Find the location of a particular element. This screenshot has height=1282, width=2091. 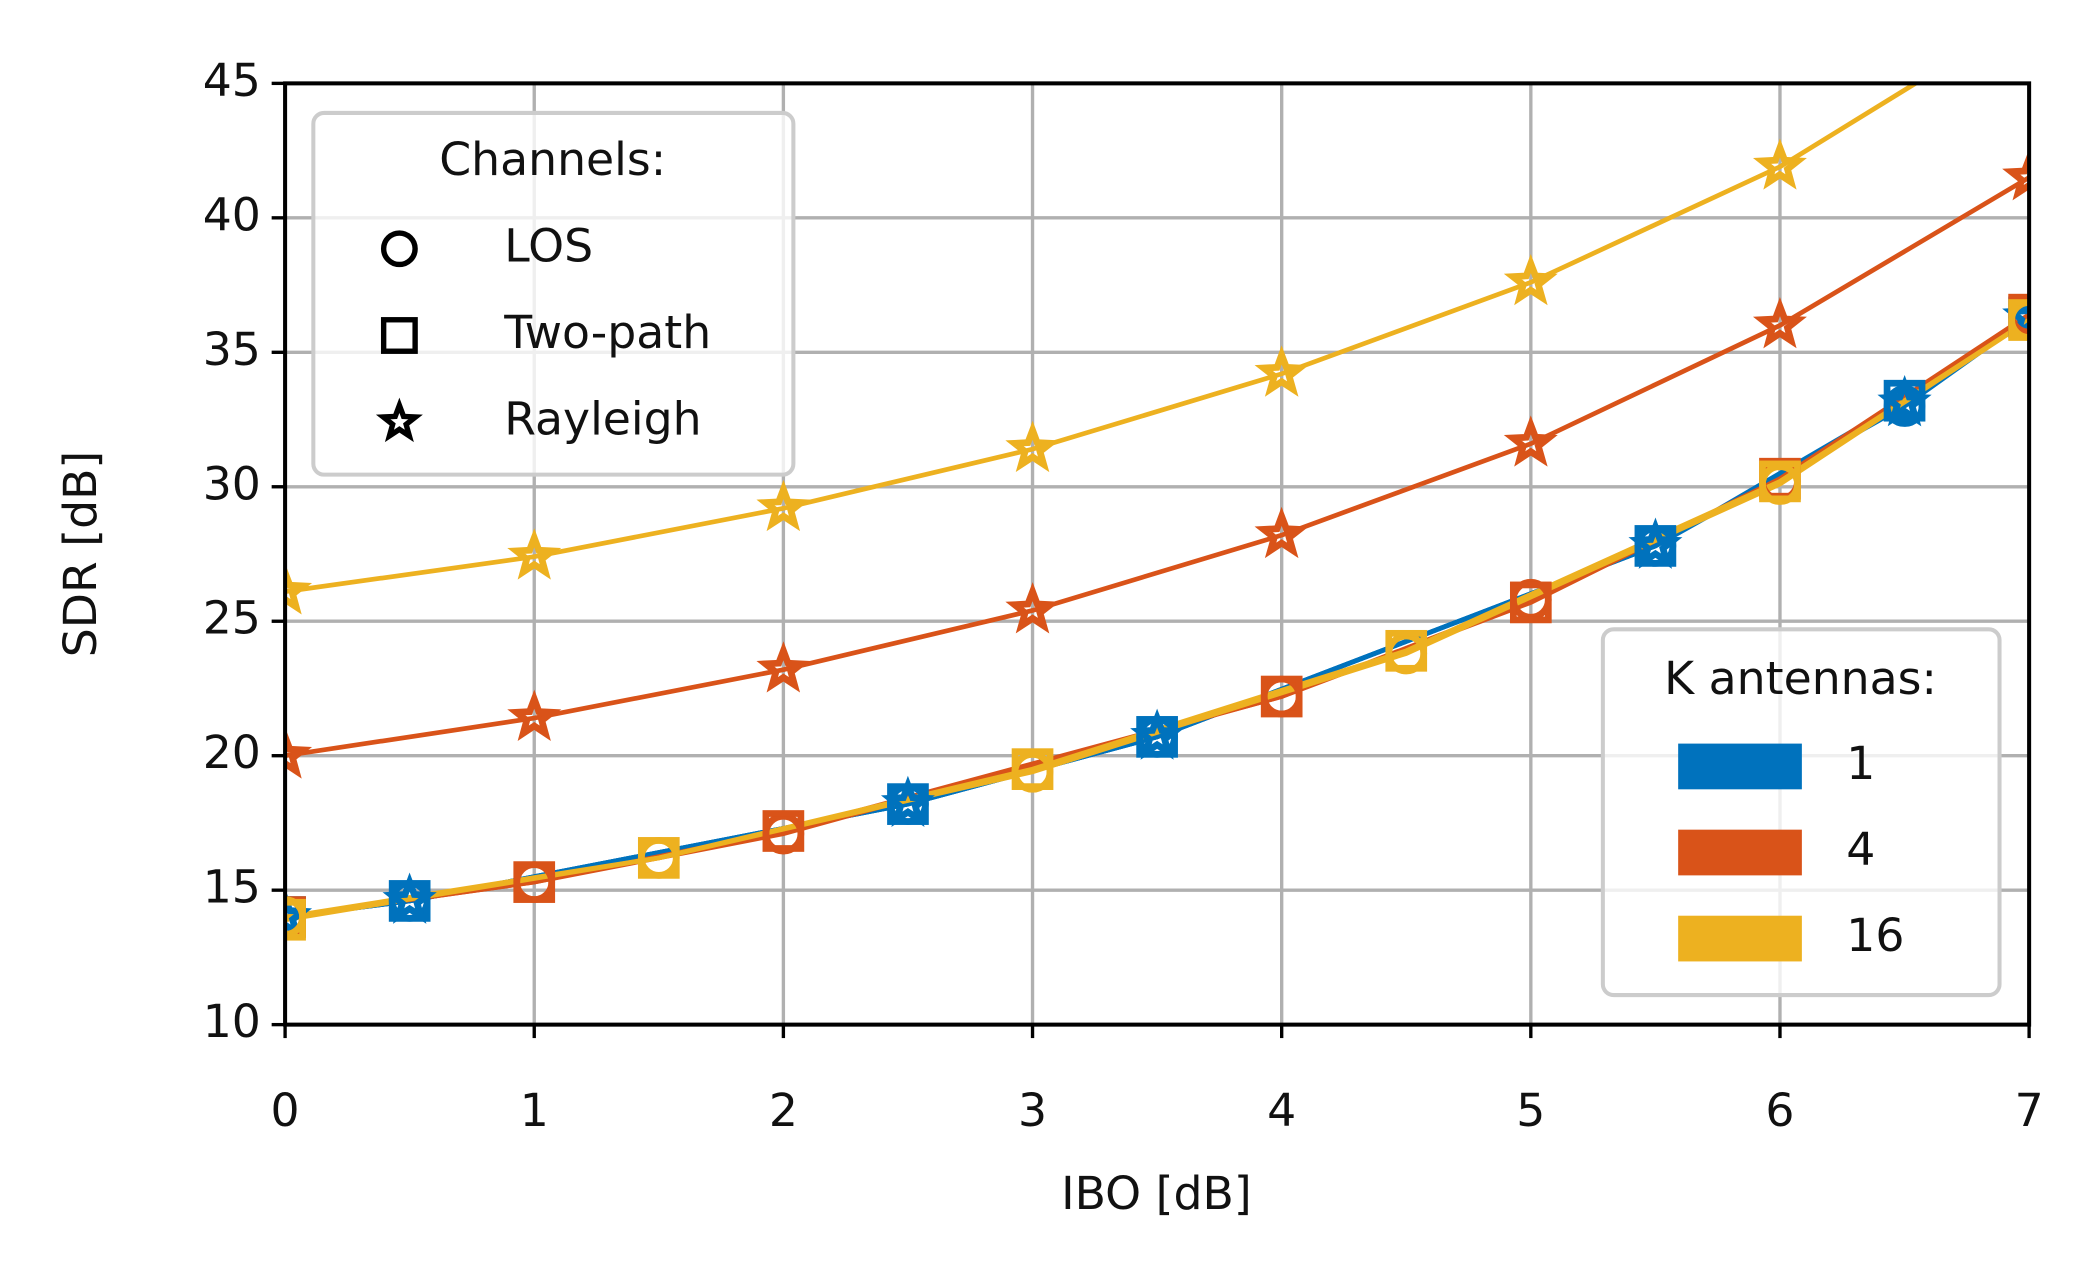

x-axis-label: IBO [dB] is located at coordinates (1156, 1193).